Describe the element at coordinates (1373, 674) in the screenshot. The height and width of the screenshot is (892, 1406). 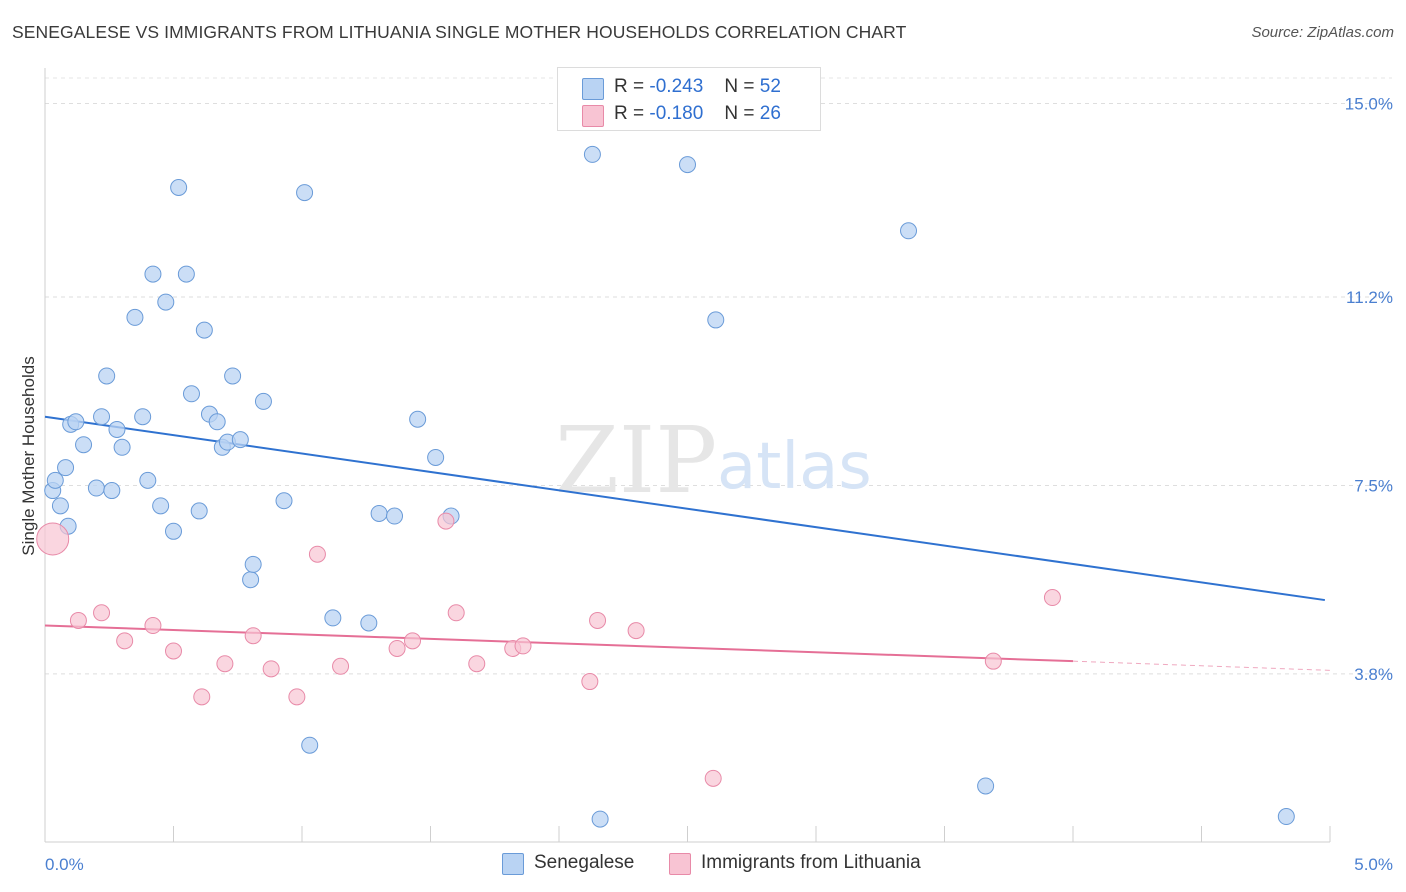
I see `y-tick-label: 3.8%` at that location.